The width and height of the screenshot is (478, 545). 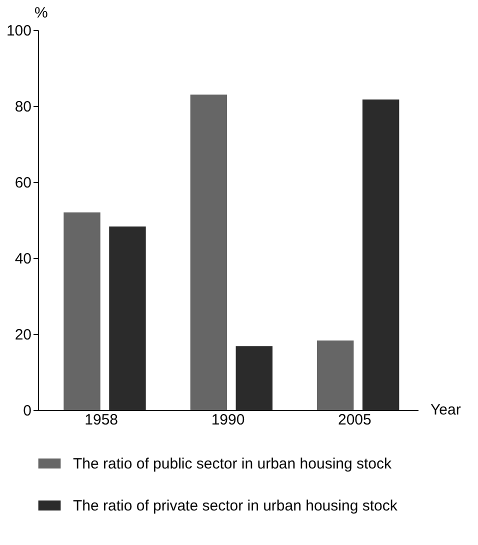 I want to click on y-tick-label: 40, so click(x=23, y=259).